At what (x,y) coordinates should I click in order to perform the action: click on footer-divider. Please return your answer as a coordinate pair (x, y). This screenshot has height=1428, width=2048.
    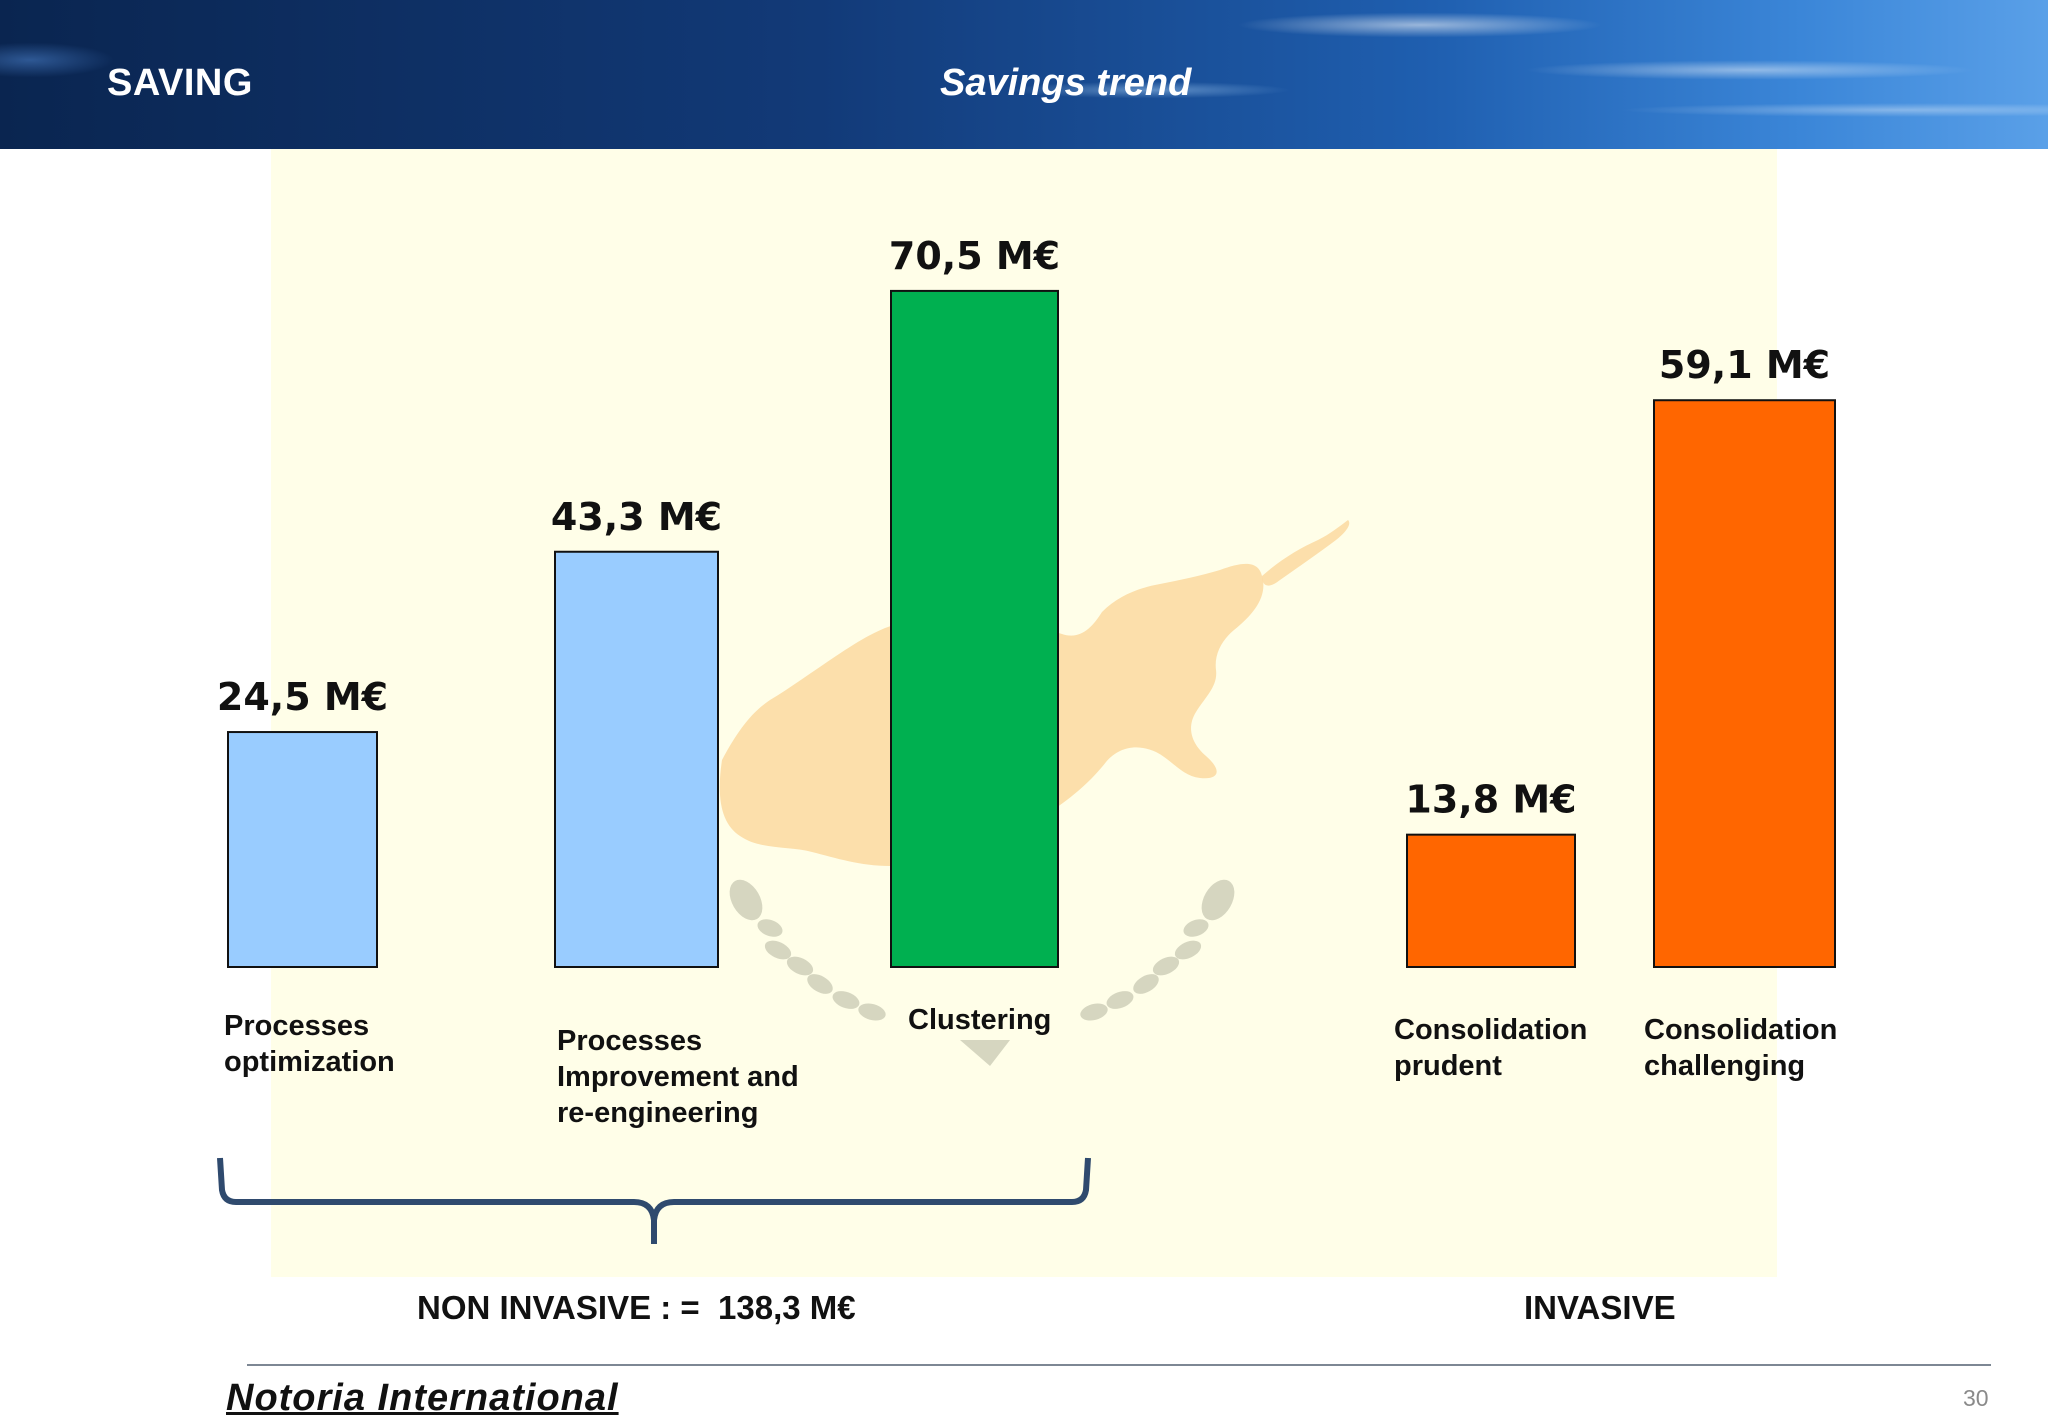
    Looking at the image, I should click on (1119, 1365).